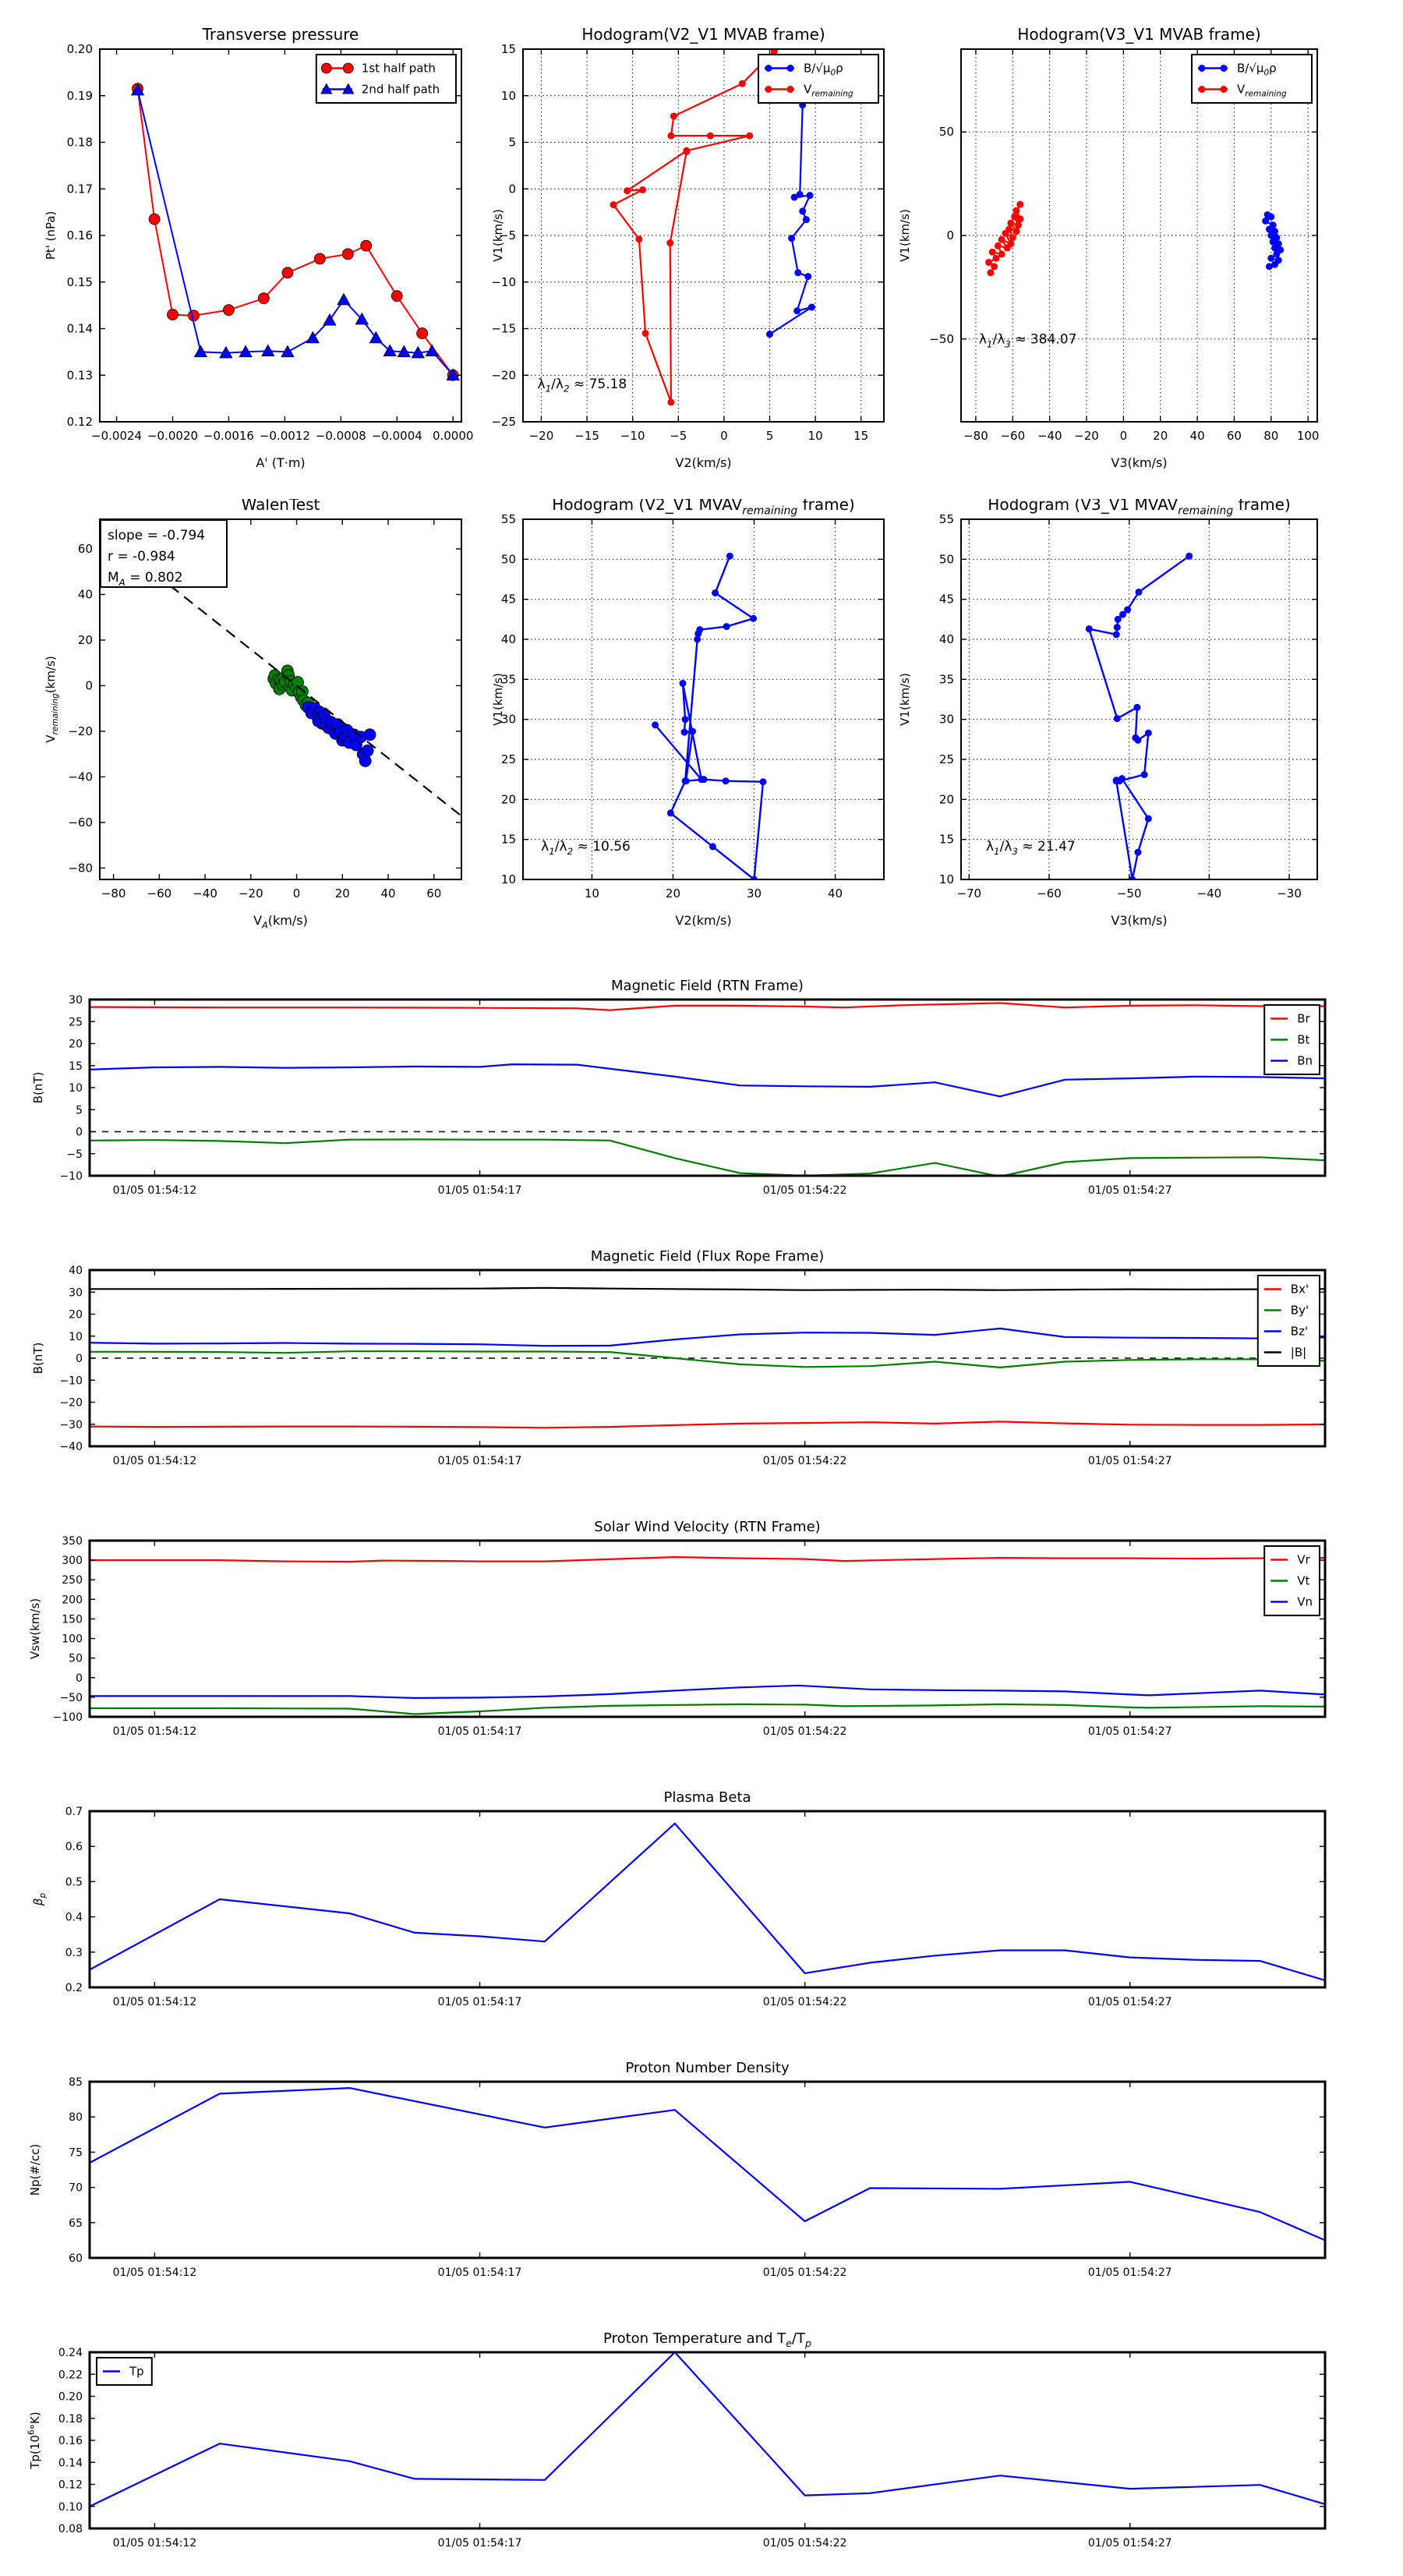  I want to click on y-axis-label: Vremaining(km/s), so click(52, 699).